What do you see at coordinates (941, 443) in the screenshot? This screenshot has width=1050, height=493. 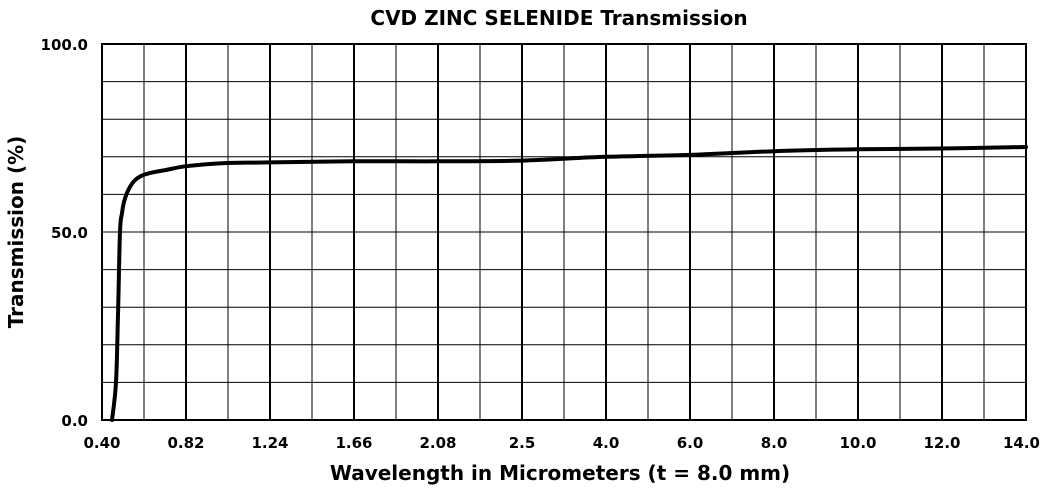 I see `x-tick-label: 12.0` at bounding box center [941, 443].